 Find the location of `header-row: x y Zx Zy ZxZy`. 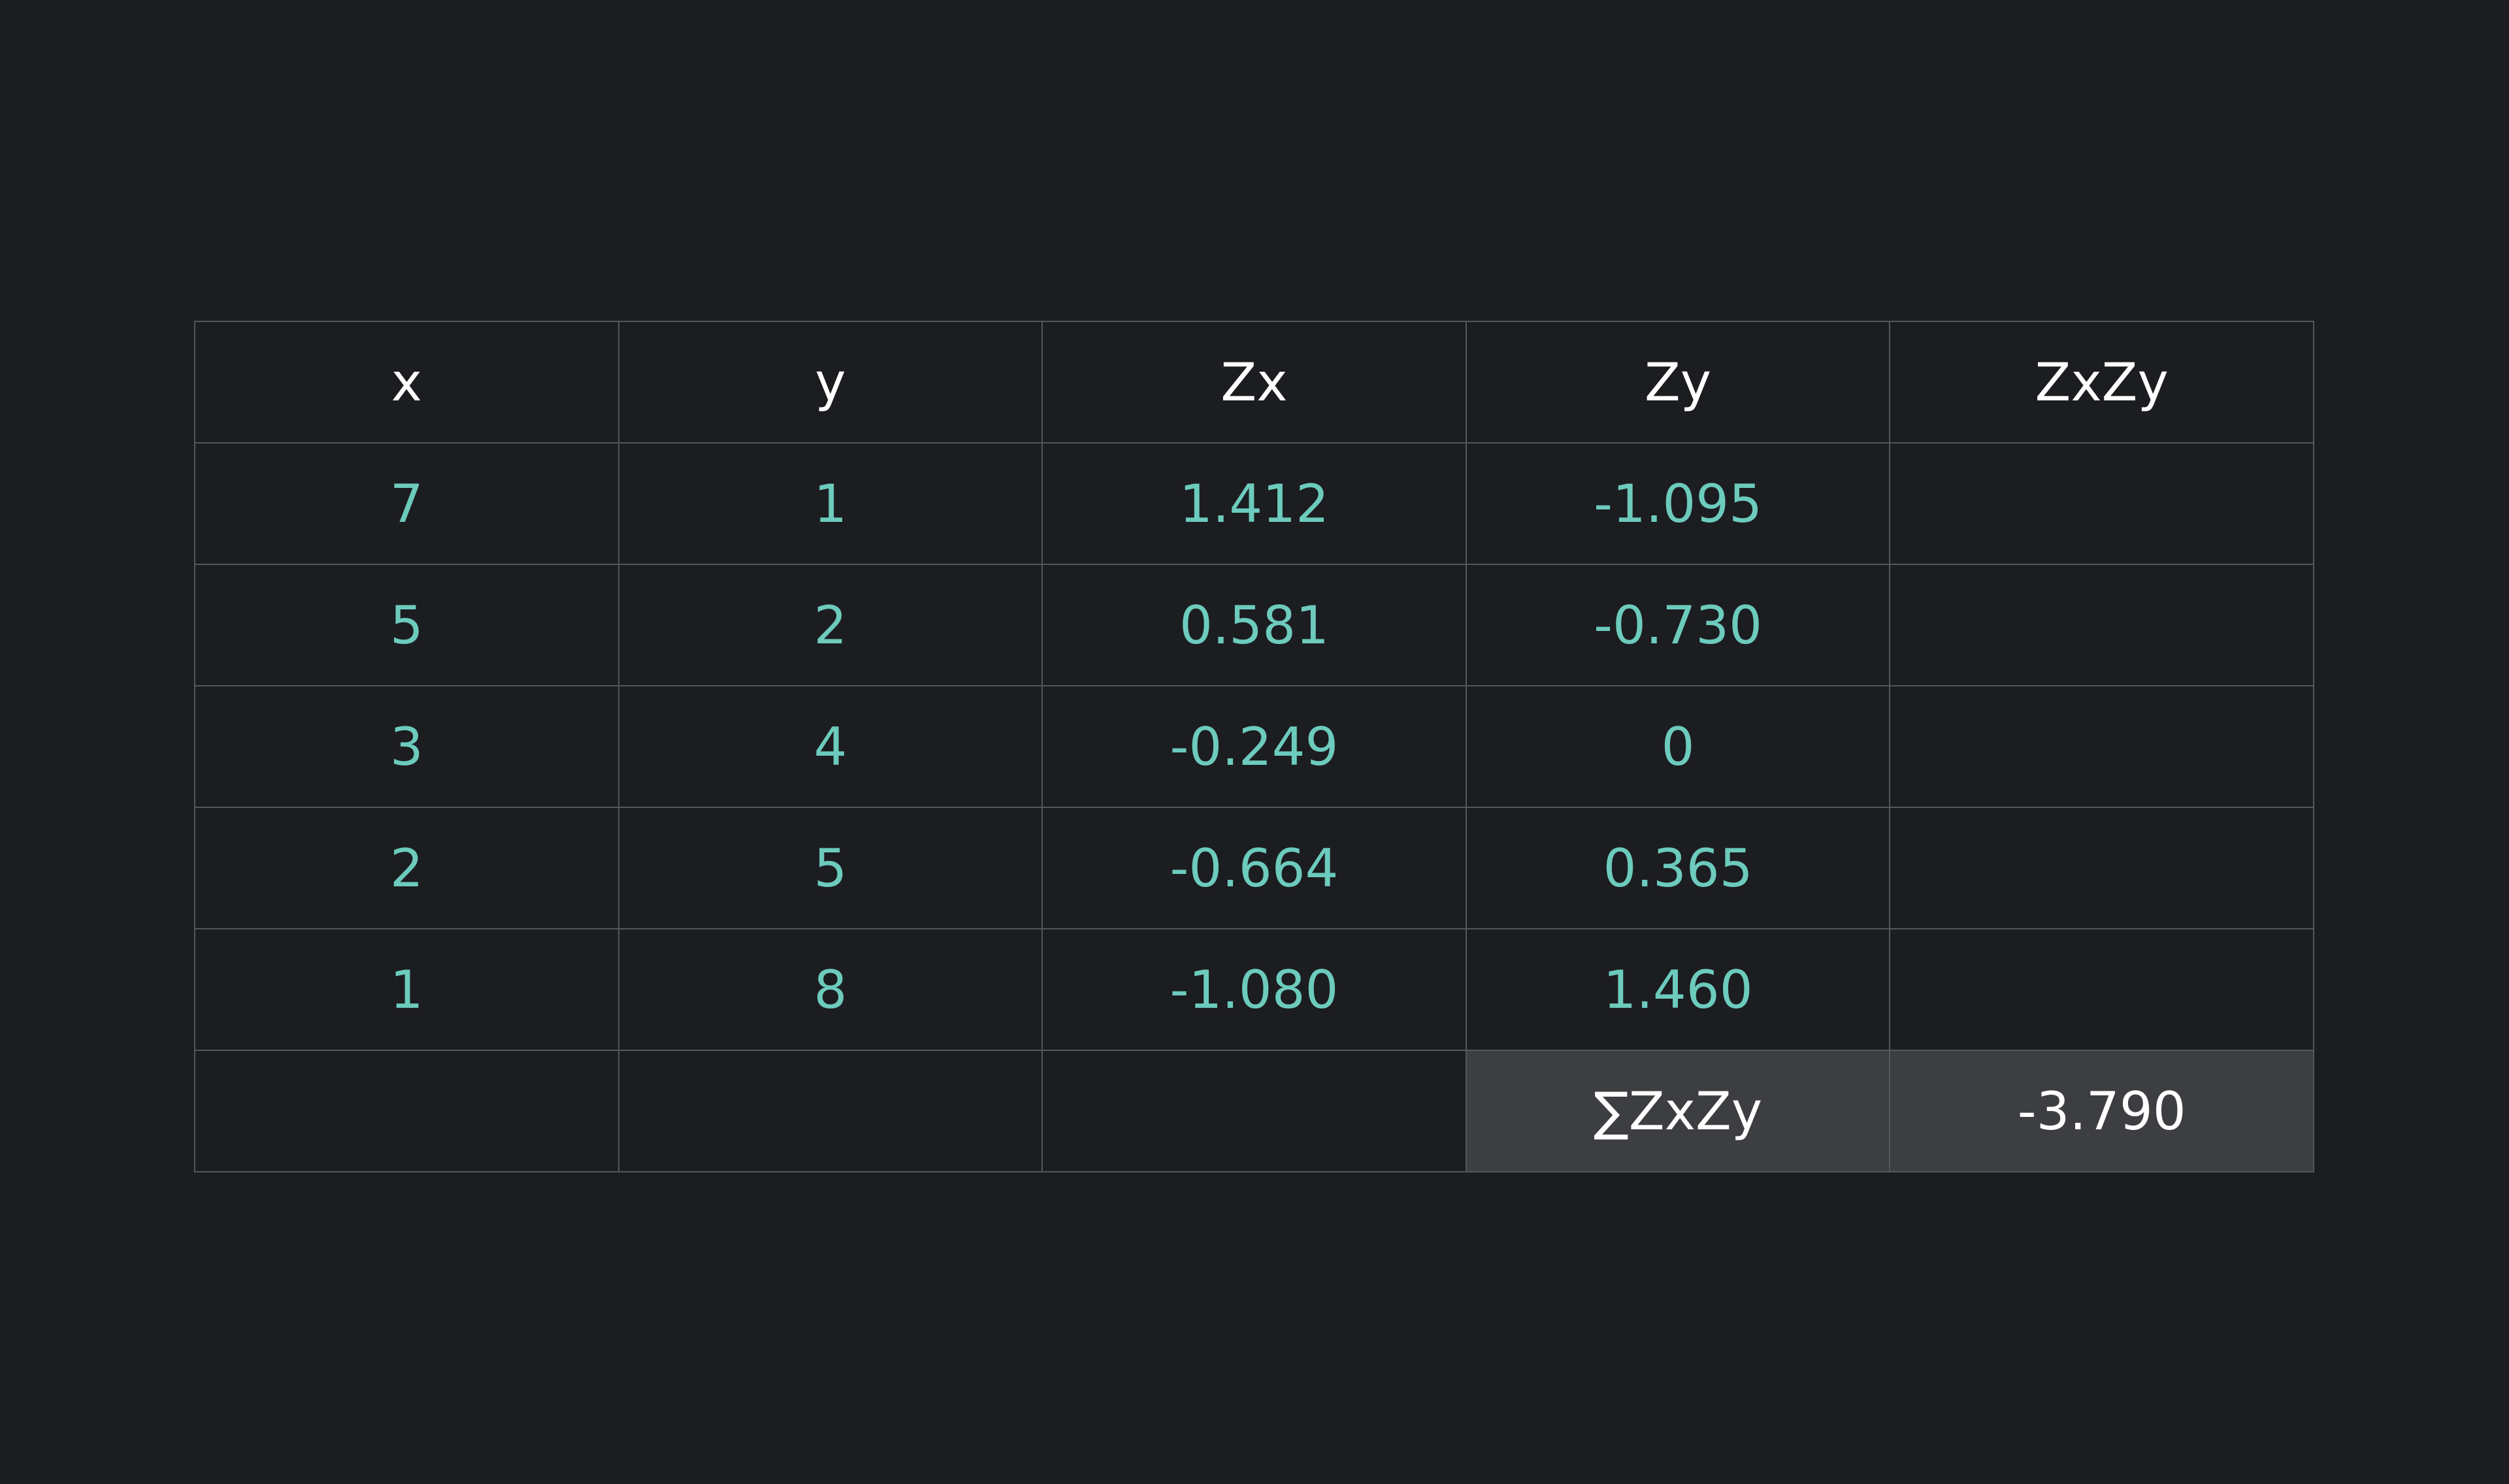

header-row: x y Zx Zy ZxZy is located at coordinates (1254, 382).